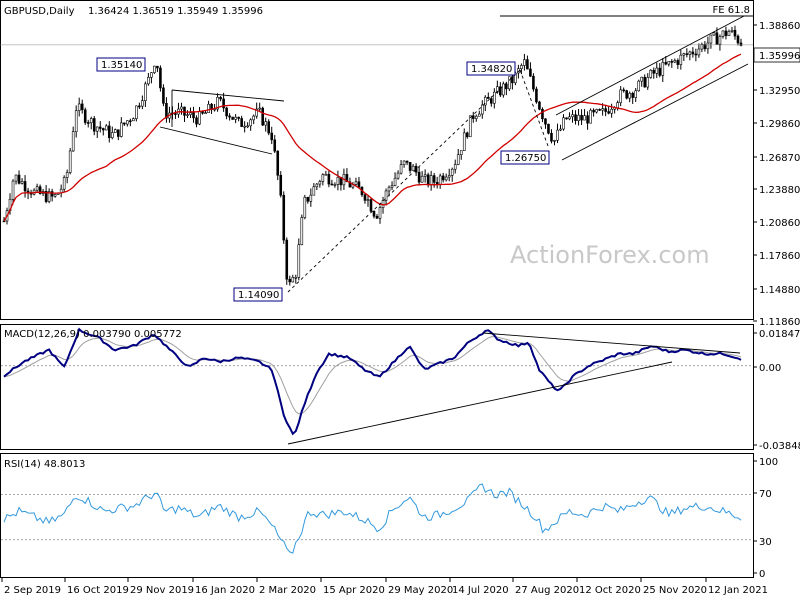 Image resolution: width=800 pixels, height=600 pixels. Describe the element at coordinates (770, 368) in the screenshot. I see `macd-axis-label: 0.00` at that location.